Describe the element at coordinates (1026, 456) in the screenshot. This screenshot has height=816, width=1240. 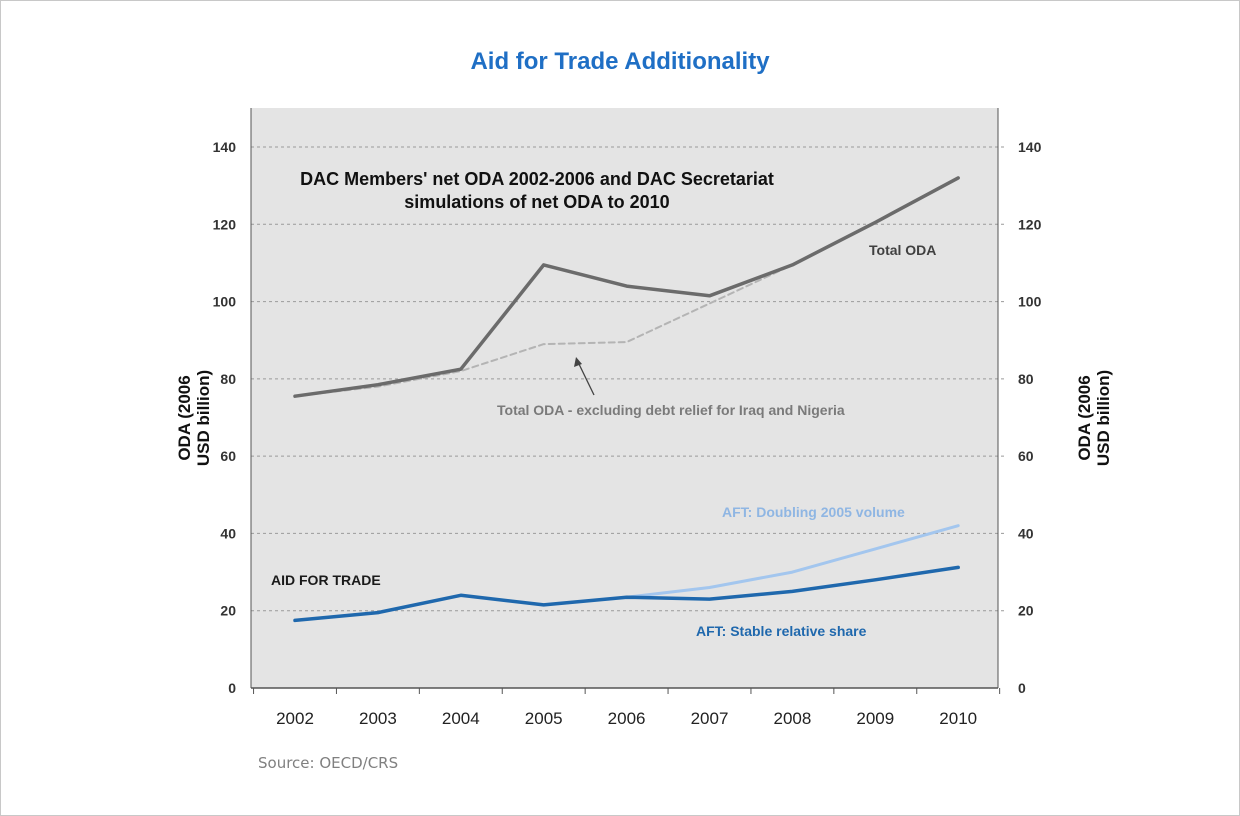
I see `y-tick-label-right: 60` at that location.